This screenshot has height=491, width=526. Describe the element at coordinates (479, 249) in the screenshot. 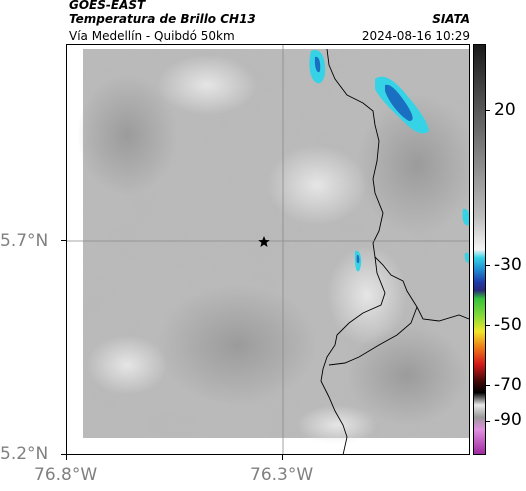

I see `colorbar` at that location.